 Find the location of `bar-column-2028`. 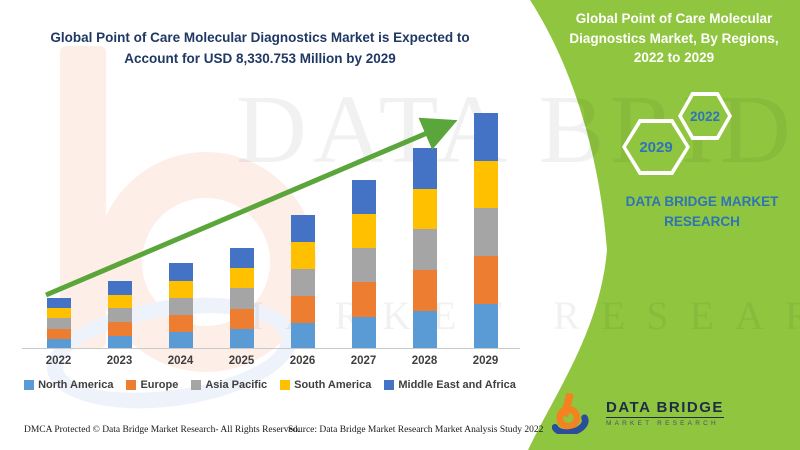

bar-column-2028 is located at coordinates (424, 247).